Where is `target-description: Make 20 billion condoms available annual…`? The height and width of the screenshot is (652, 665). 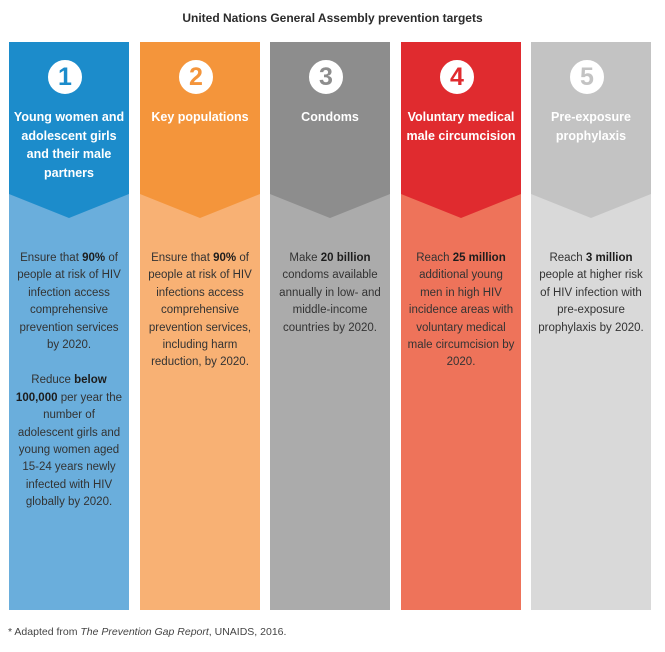 target-description: Make 20 billion condoms available annual… is located at coordinates (330, 302).